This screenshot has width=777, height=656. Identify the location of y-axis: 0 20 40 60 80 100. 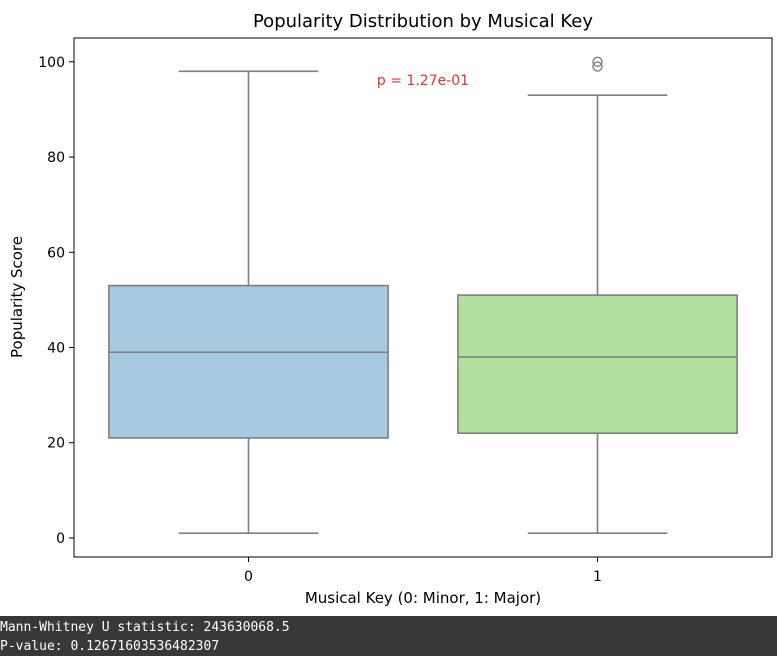
(56, 301).